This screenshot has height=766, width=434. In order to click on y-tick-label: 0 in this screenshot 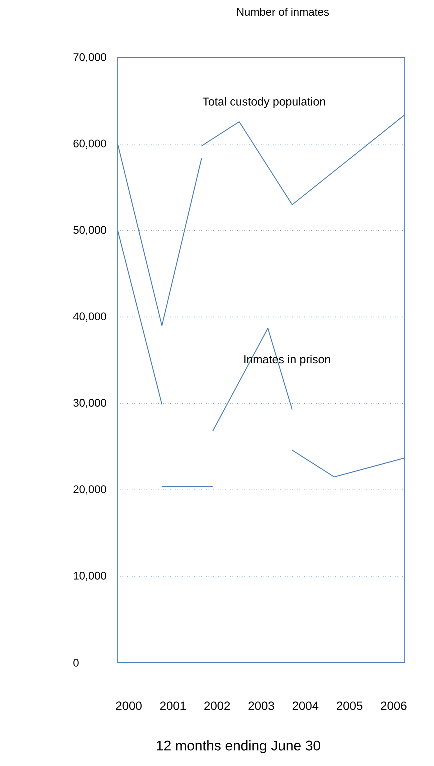, I will do `click(76, 663)`.